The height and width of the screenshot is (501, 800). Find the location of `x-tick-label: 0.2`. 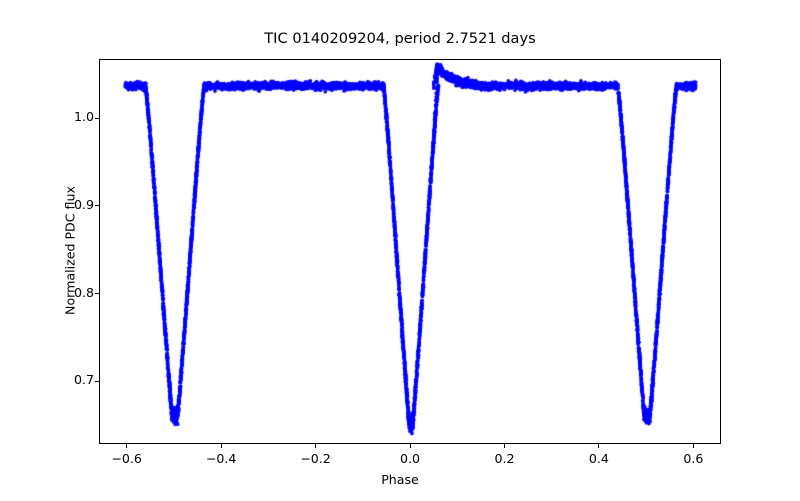

x-tick-label: 0.2 is located at coordinates (504, 458).